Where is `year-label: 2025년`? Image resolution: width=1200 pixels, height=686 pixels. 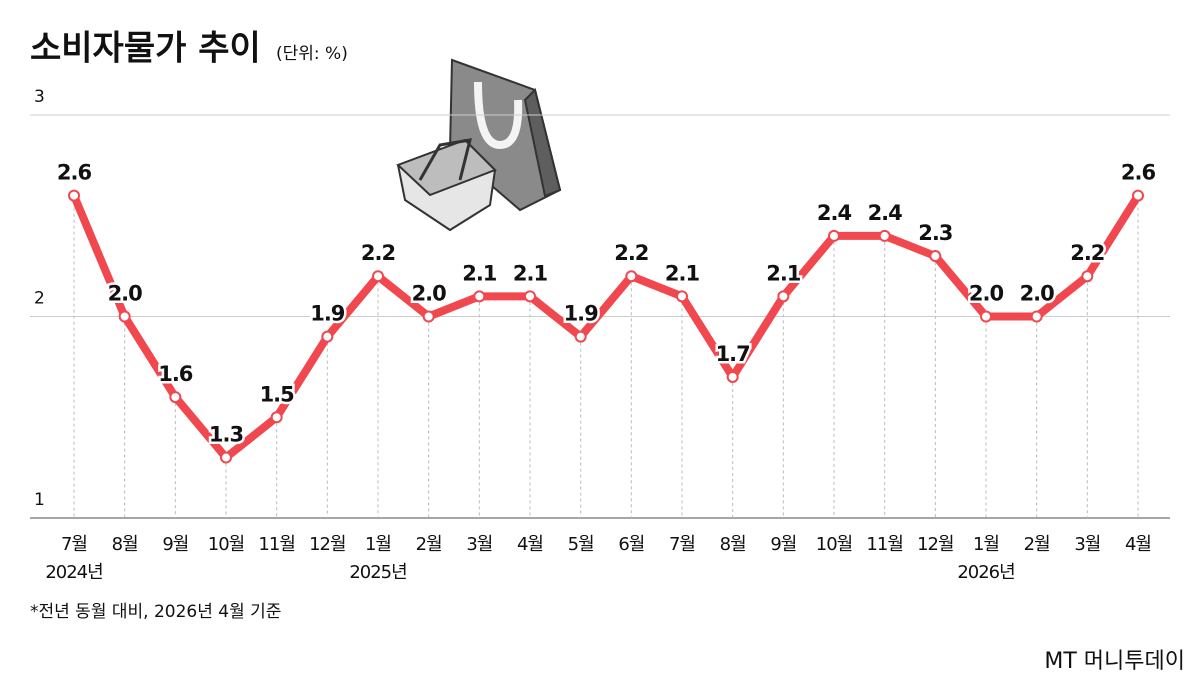 year-label: 2025년 is located at coordinates (377, 572).